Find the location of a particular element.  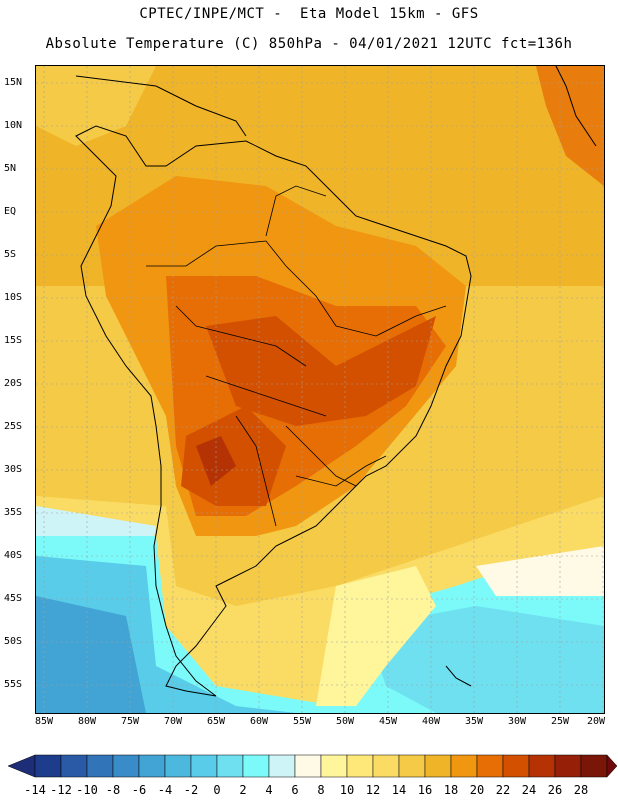

legend-tick-label: 18 is located at coordinates (451, 790).